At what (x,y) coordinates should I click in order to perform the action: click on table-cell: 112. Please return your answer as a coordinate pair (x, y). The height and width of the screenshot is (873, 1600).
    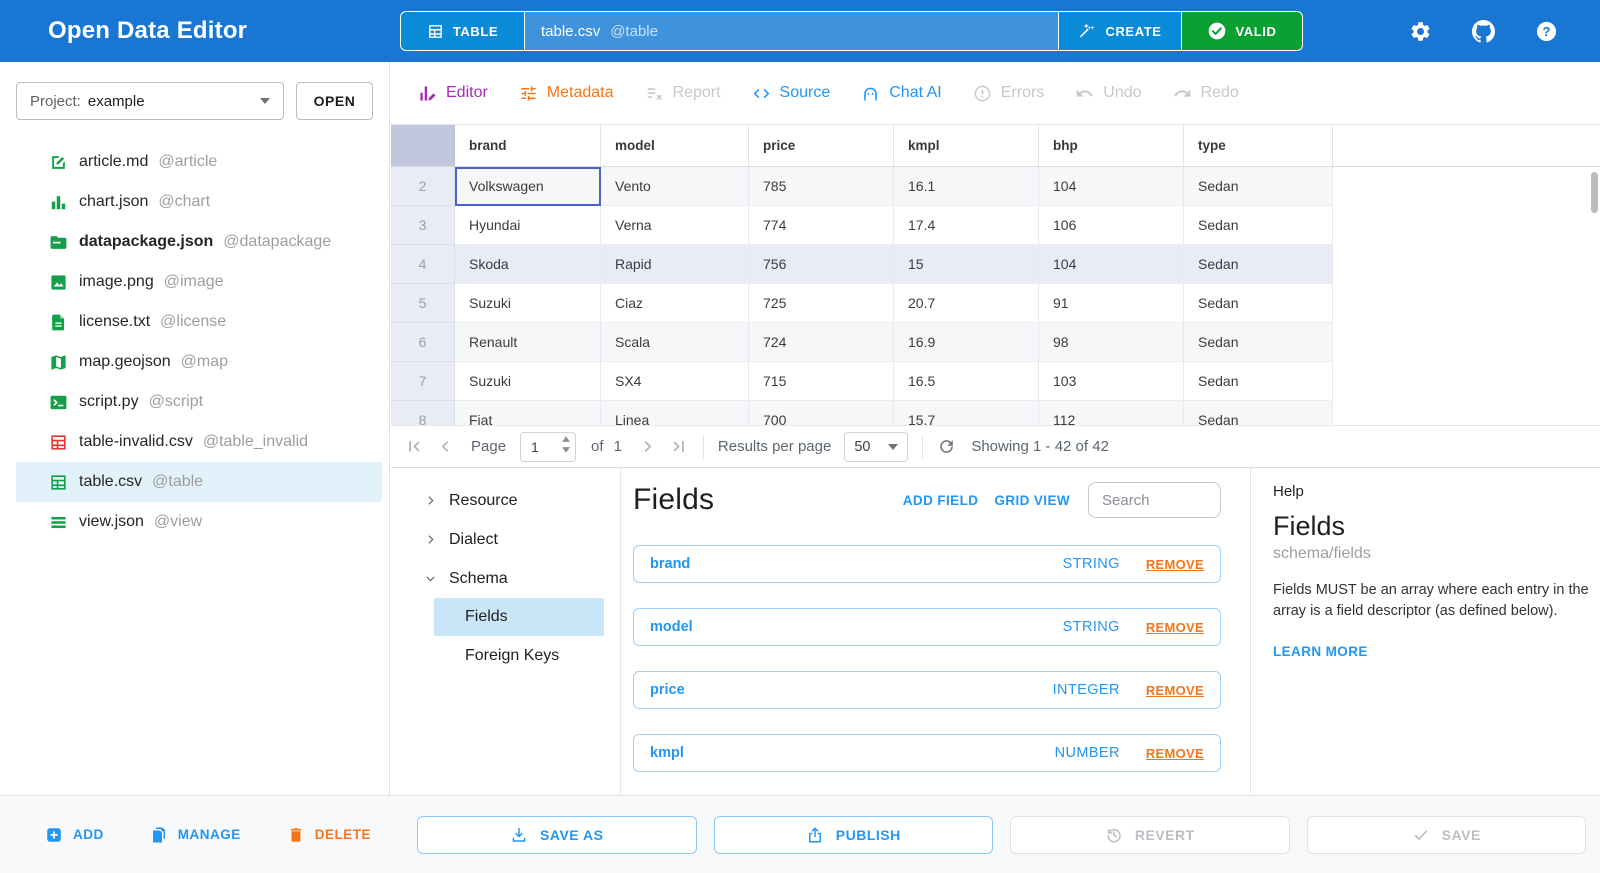
    Looking at the image, I should click on (1111, 413).